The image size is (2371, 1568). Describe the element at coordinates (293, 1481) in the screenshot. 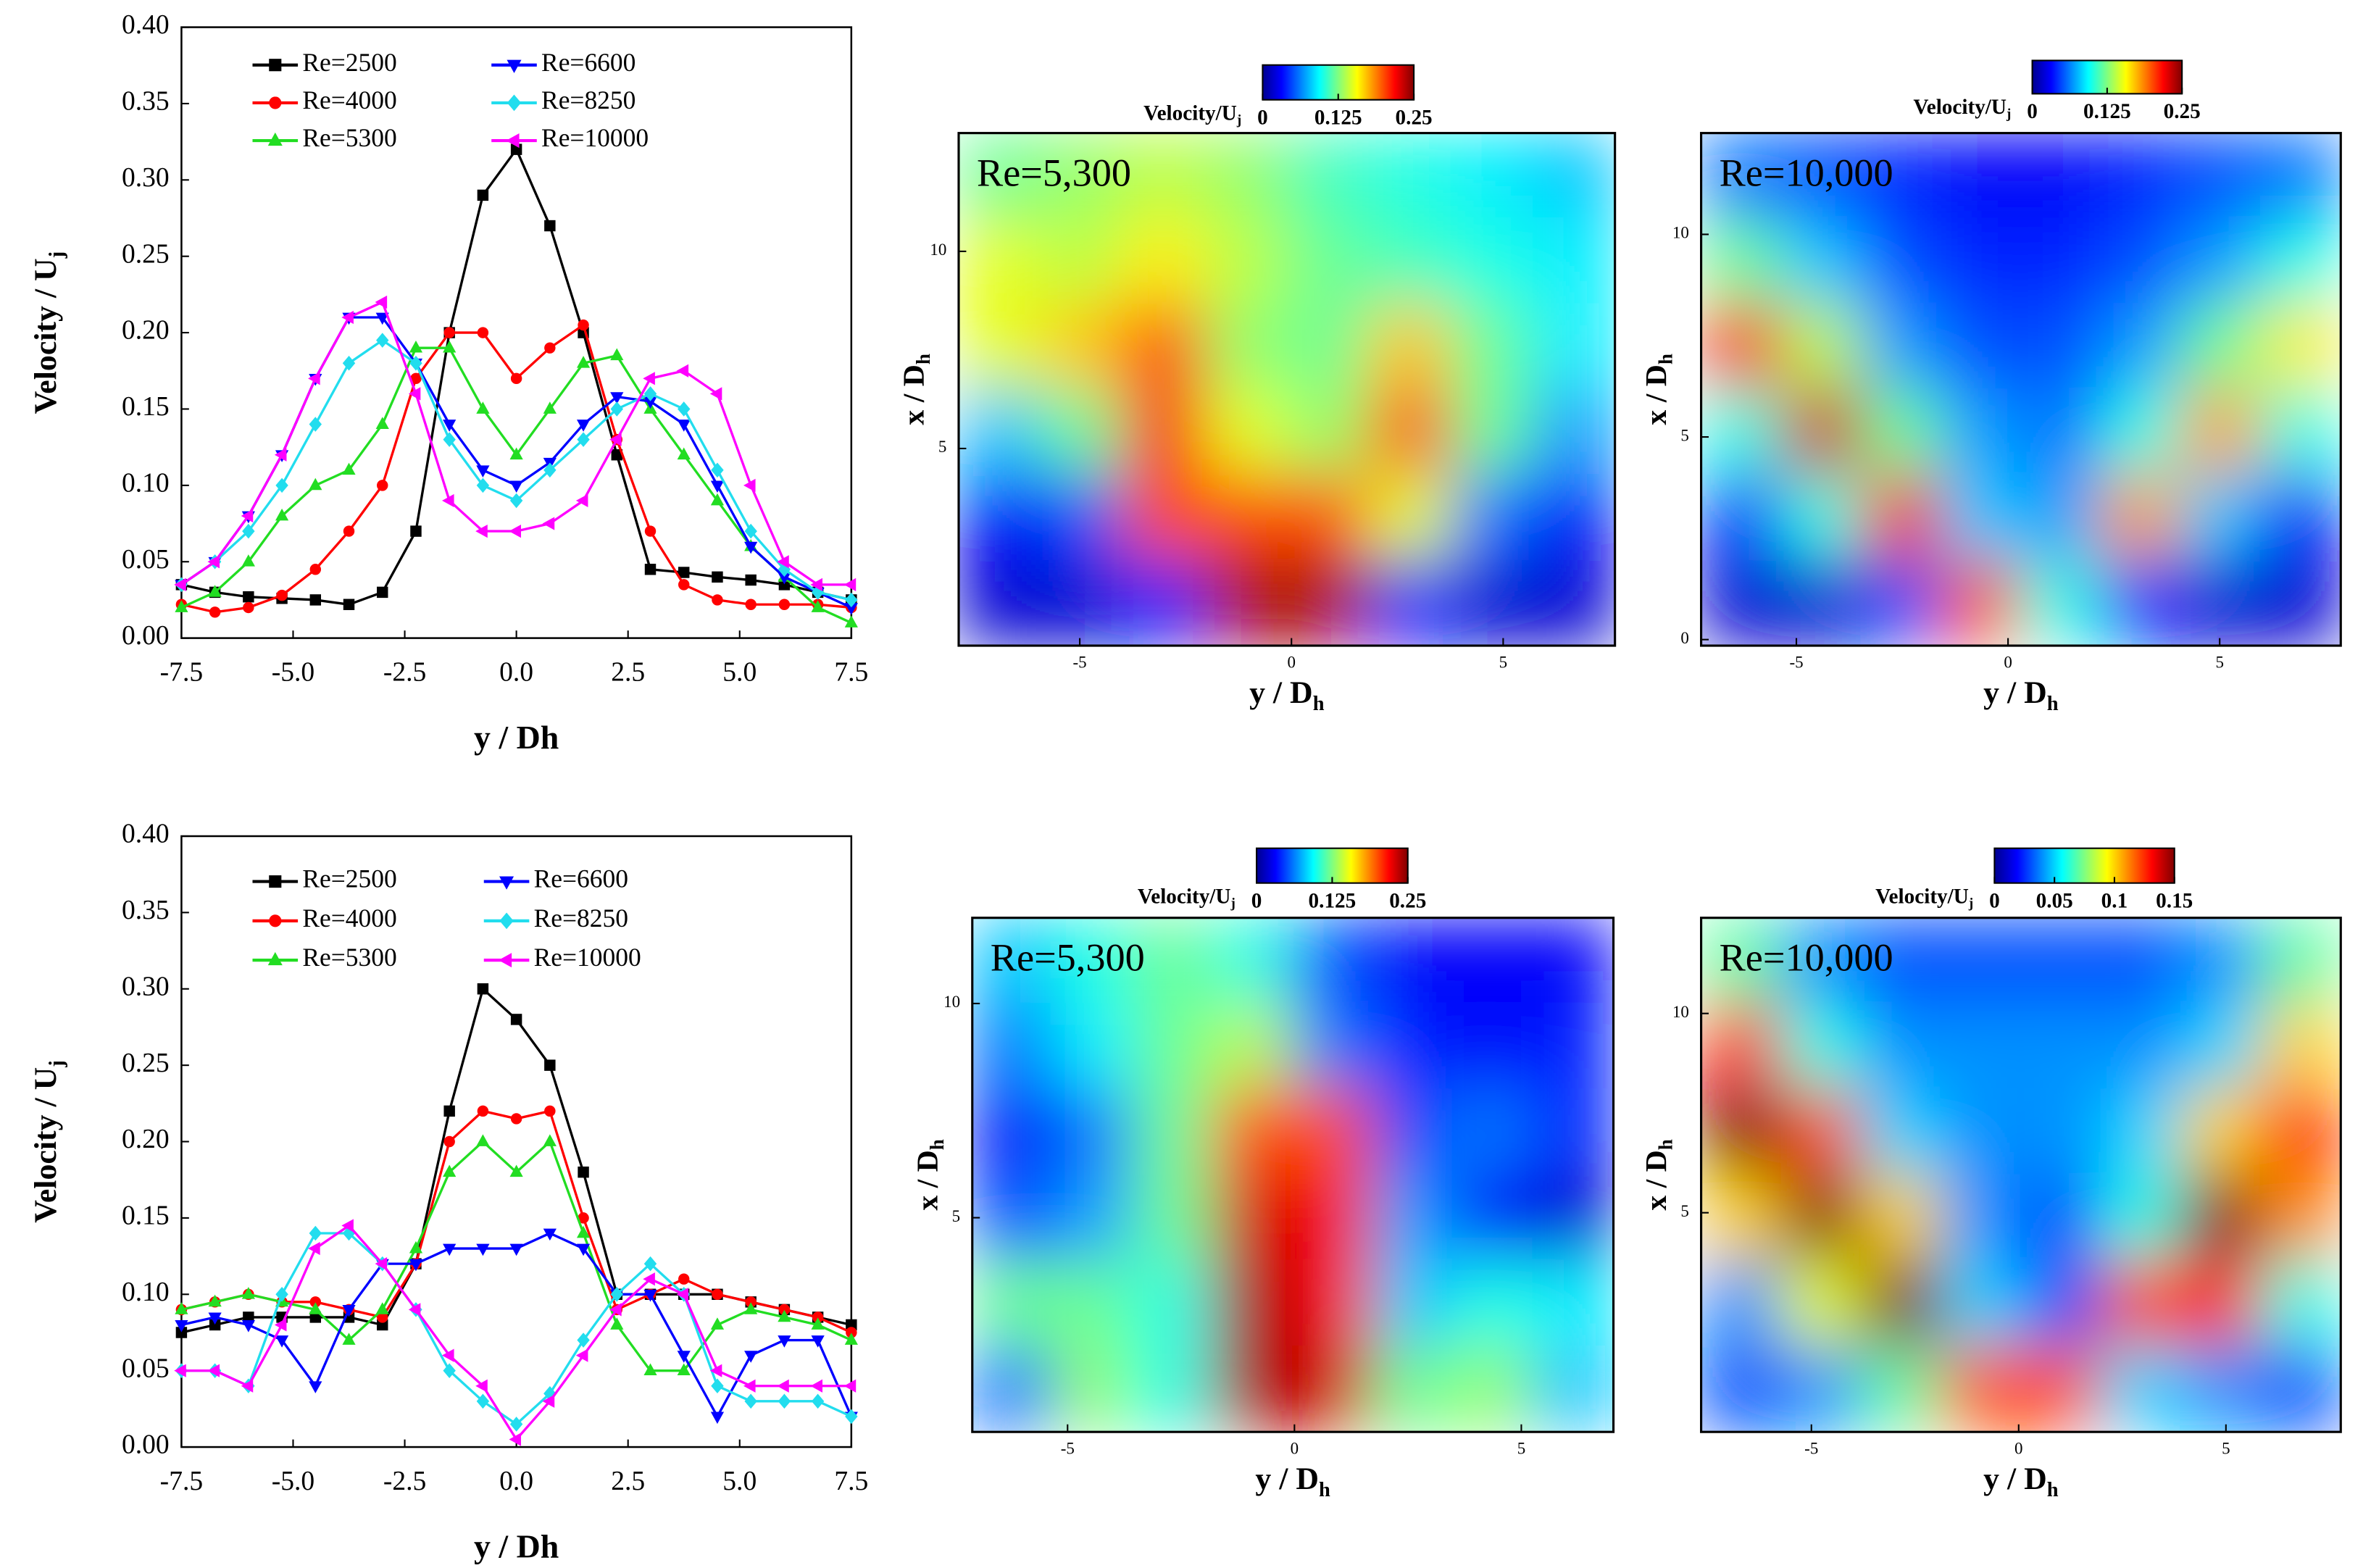

I see `x-tick-label: -5.0` at that location.